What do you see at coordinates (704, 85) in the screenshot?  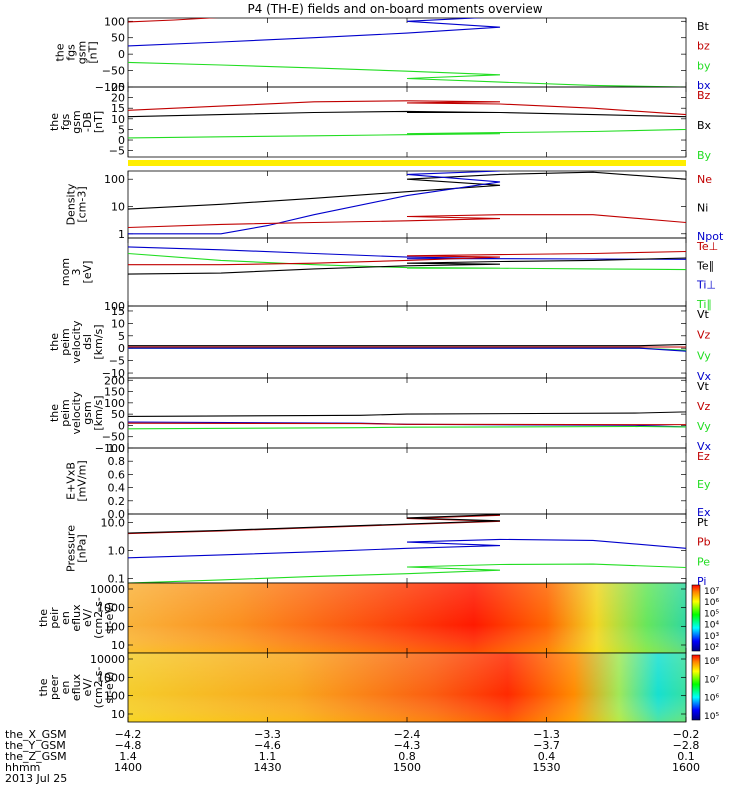 I see `legend-entry: bx` at bounding box center [704, 85].